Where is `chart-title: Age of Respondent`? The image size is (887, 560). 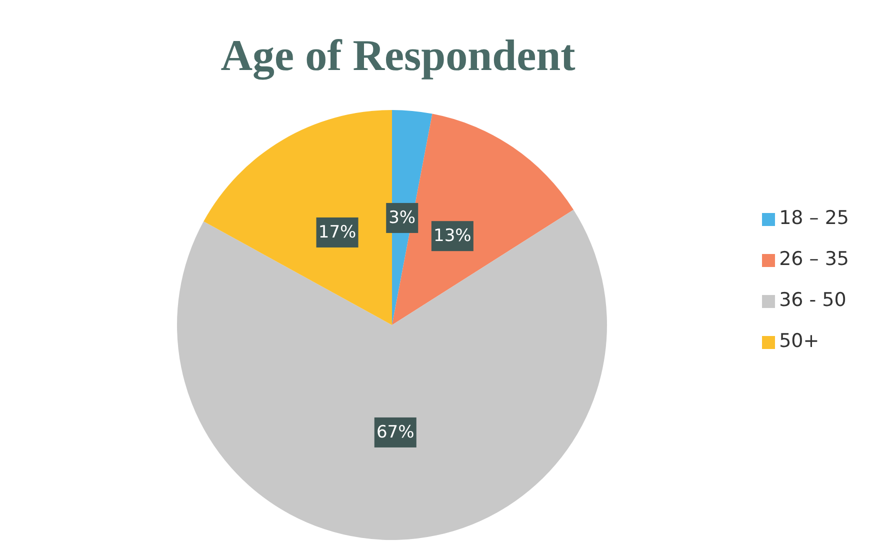
chart-title: Age of Respondent is located at coordinates (398, 55).